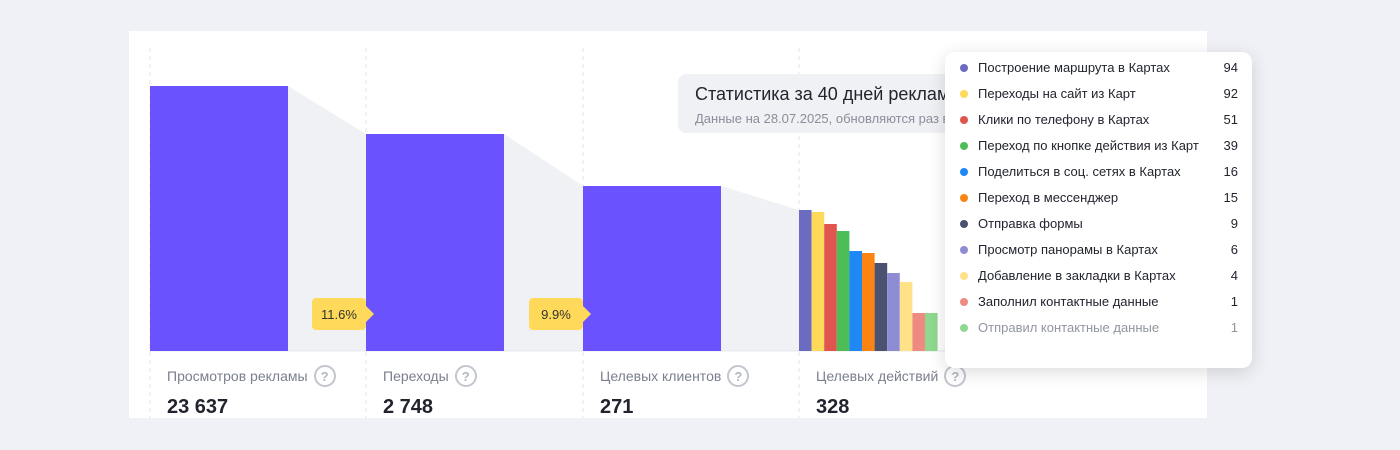 The width and height of the screenshot is (1400, 450). I want to click on action-row: Заполнил контактные данные 1, so click(1099, 301).